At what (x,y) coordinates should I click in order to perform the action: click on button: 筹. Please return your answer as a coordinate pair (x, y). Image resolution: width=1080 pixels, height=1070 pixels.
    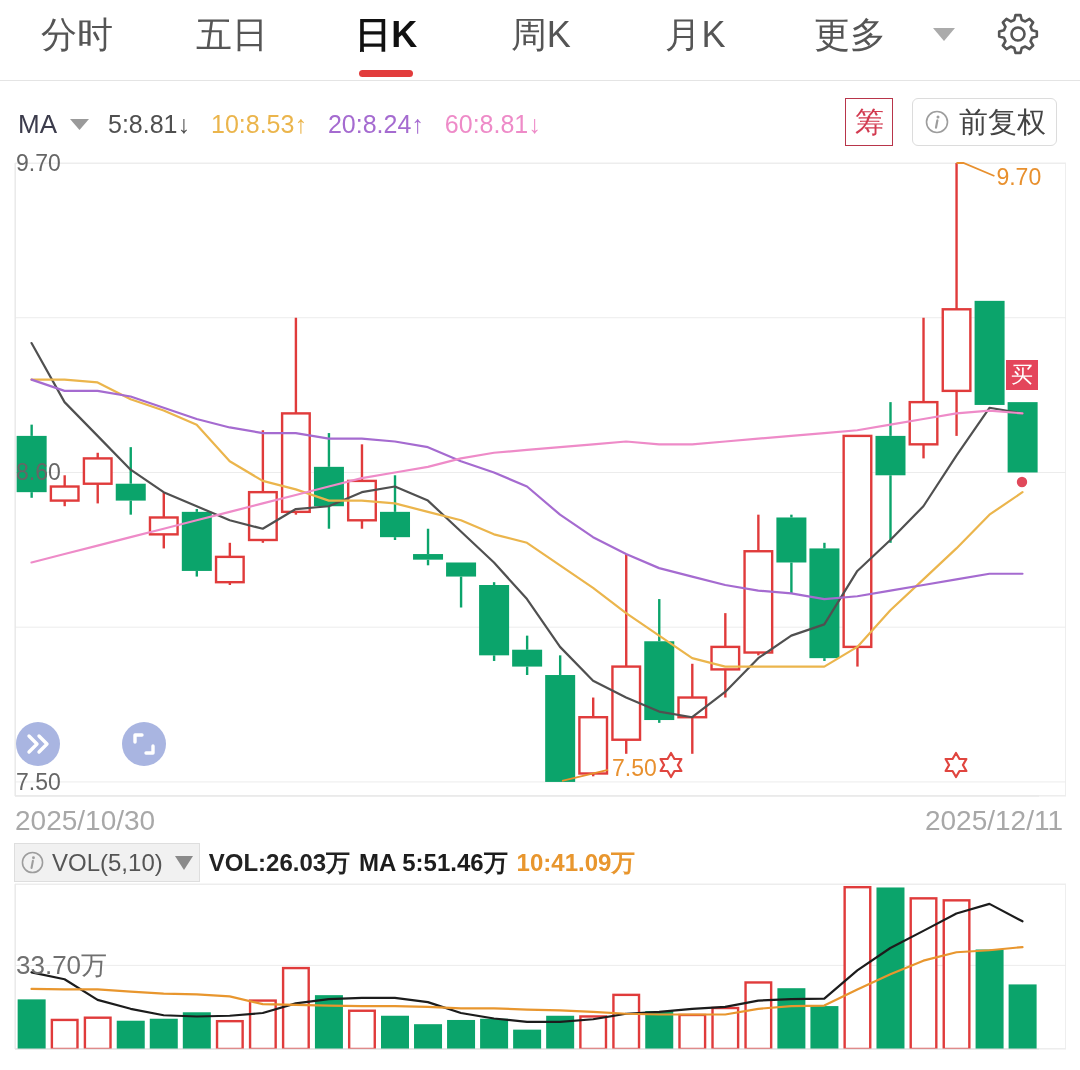
    Looking at the image, I should click on (869, 122).